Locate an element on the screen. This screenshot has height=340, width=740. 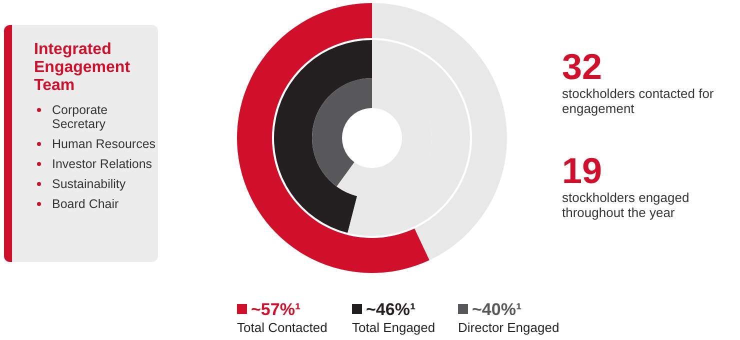
legend-label: ~46%¹ Total Engaged is located at coordinates (394, 317).